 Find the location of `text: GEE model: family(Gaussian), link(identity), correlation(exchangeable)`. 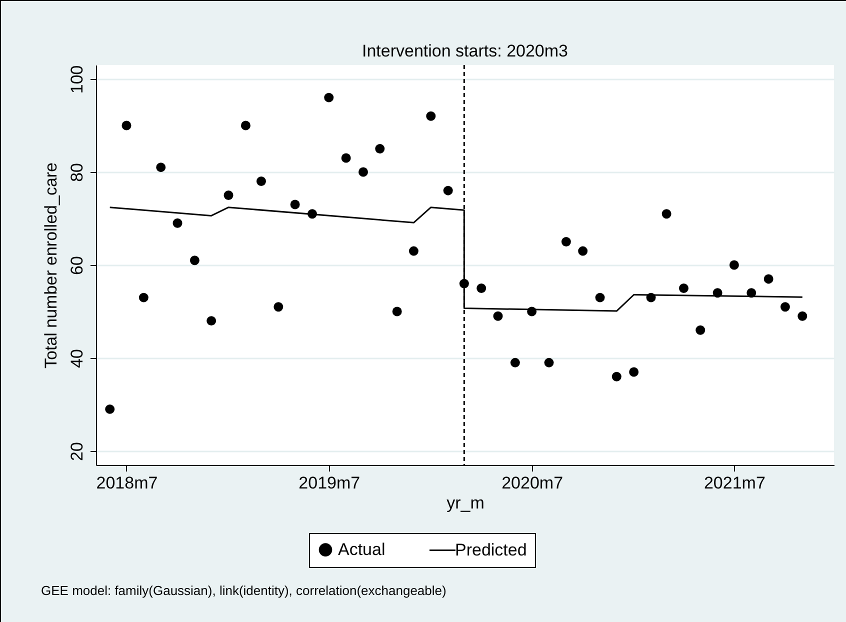

text: GEE model: family(Gaussian), link(identity), correlation(exchangeable) is located at coordinates (243, 590).